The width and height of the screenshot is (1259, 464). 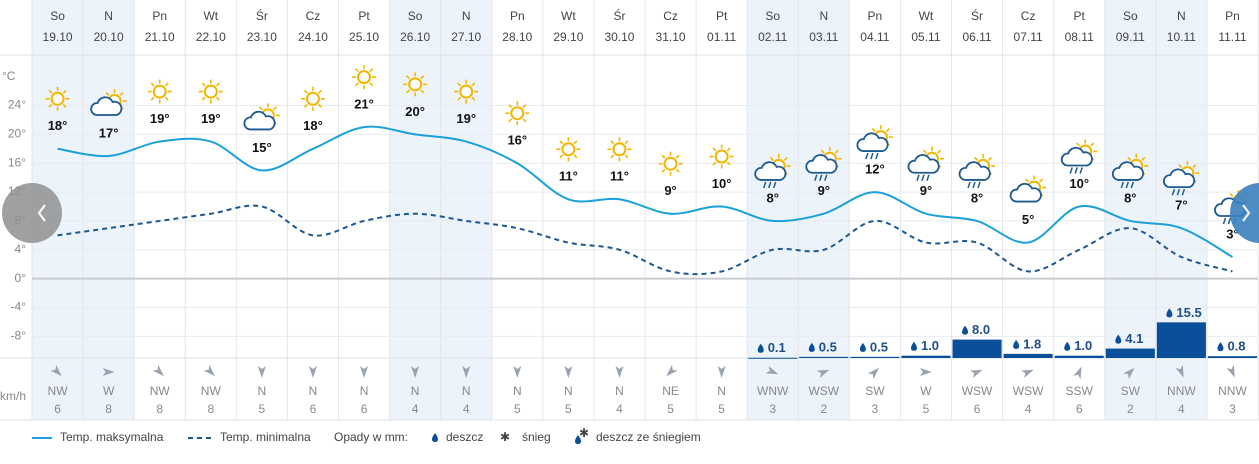 I want to click on precipitation-label: 1.8, so click(x=1032, y=343).